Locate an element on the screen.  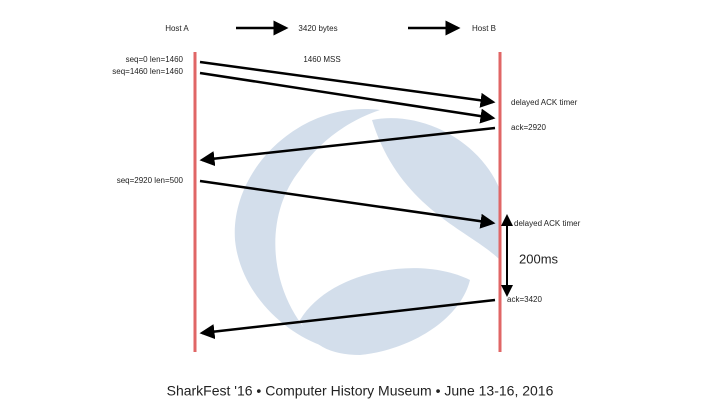
ack-label: ack=2920 is located at coordinates (528, 127).